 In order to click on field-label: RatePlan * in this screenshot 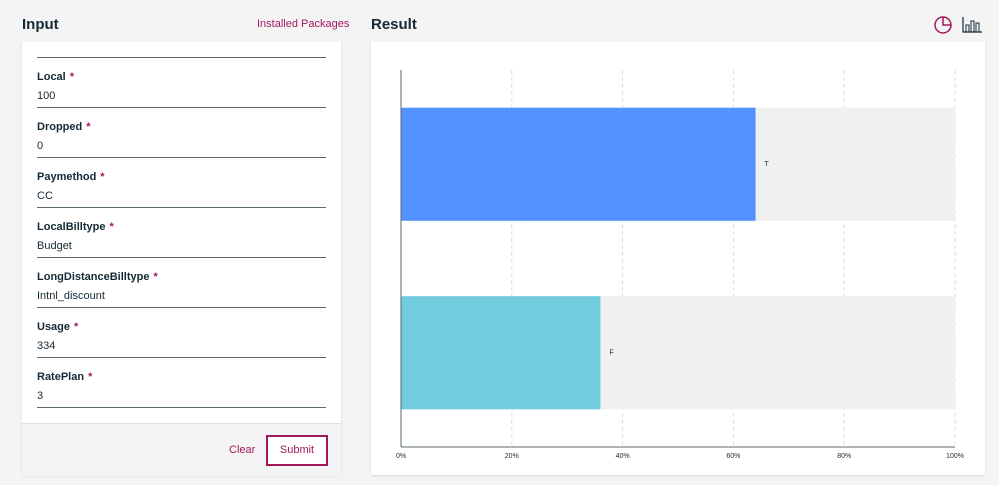, I will do `click(64, 377)`.